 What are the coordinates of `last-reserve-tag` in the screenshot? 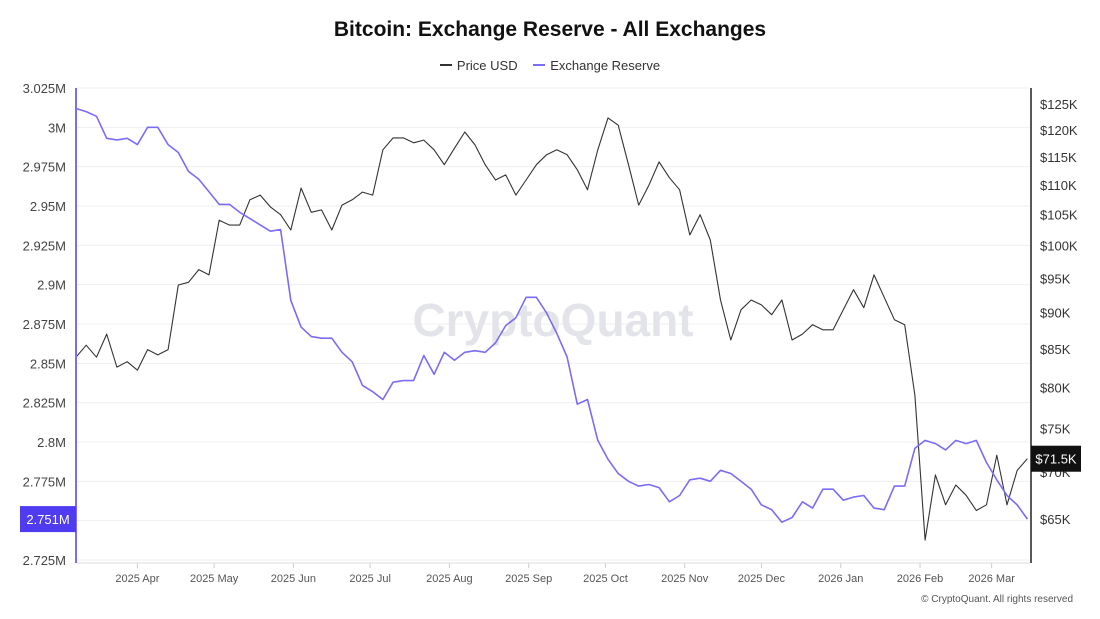 It's located at (48, 519).